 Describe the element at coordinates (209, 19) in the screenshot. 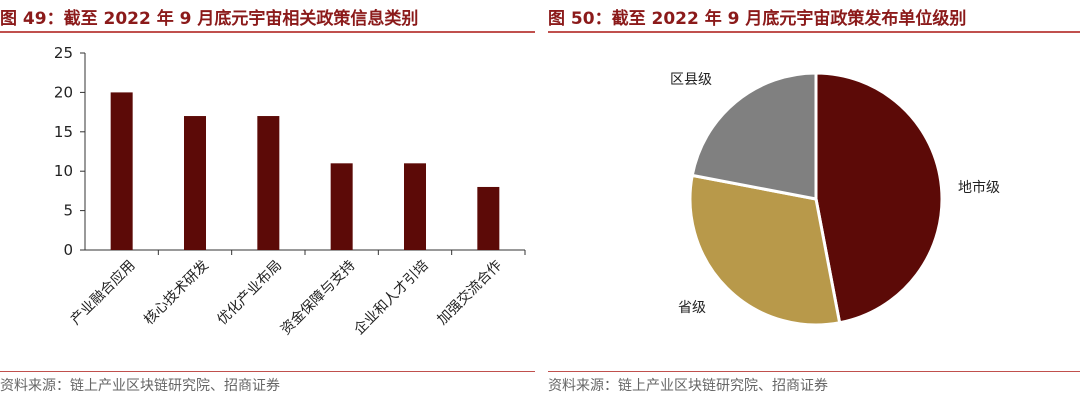

I see `figure-49-title: 图 49：截至 2022 年 9 月底元宇宙相关政策信息类别` at that location.